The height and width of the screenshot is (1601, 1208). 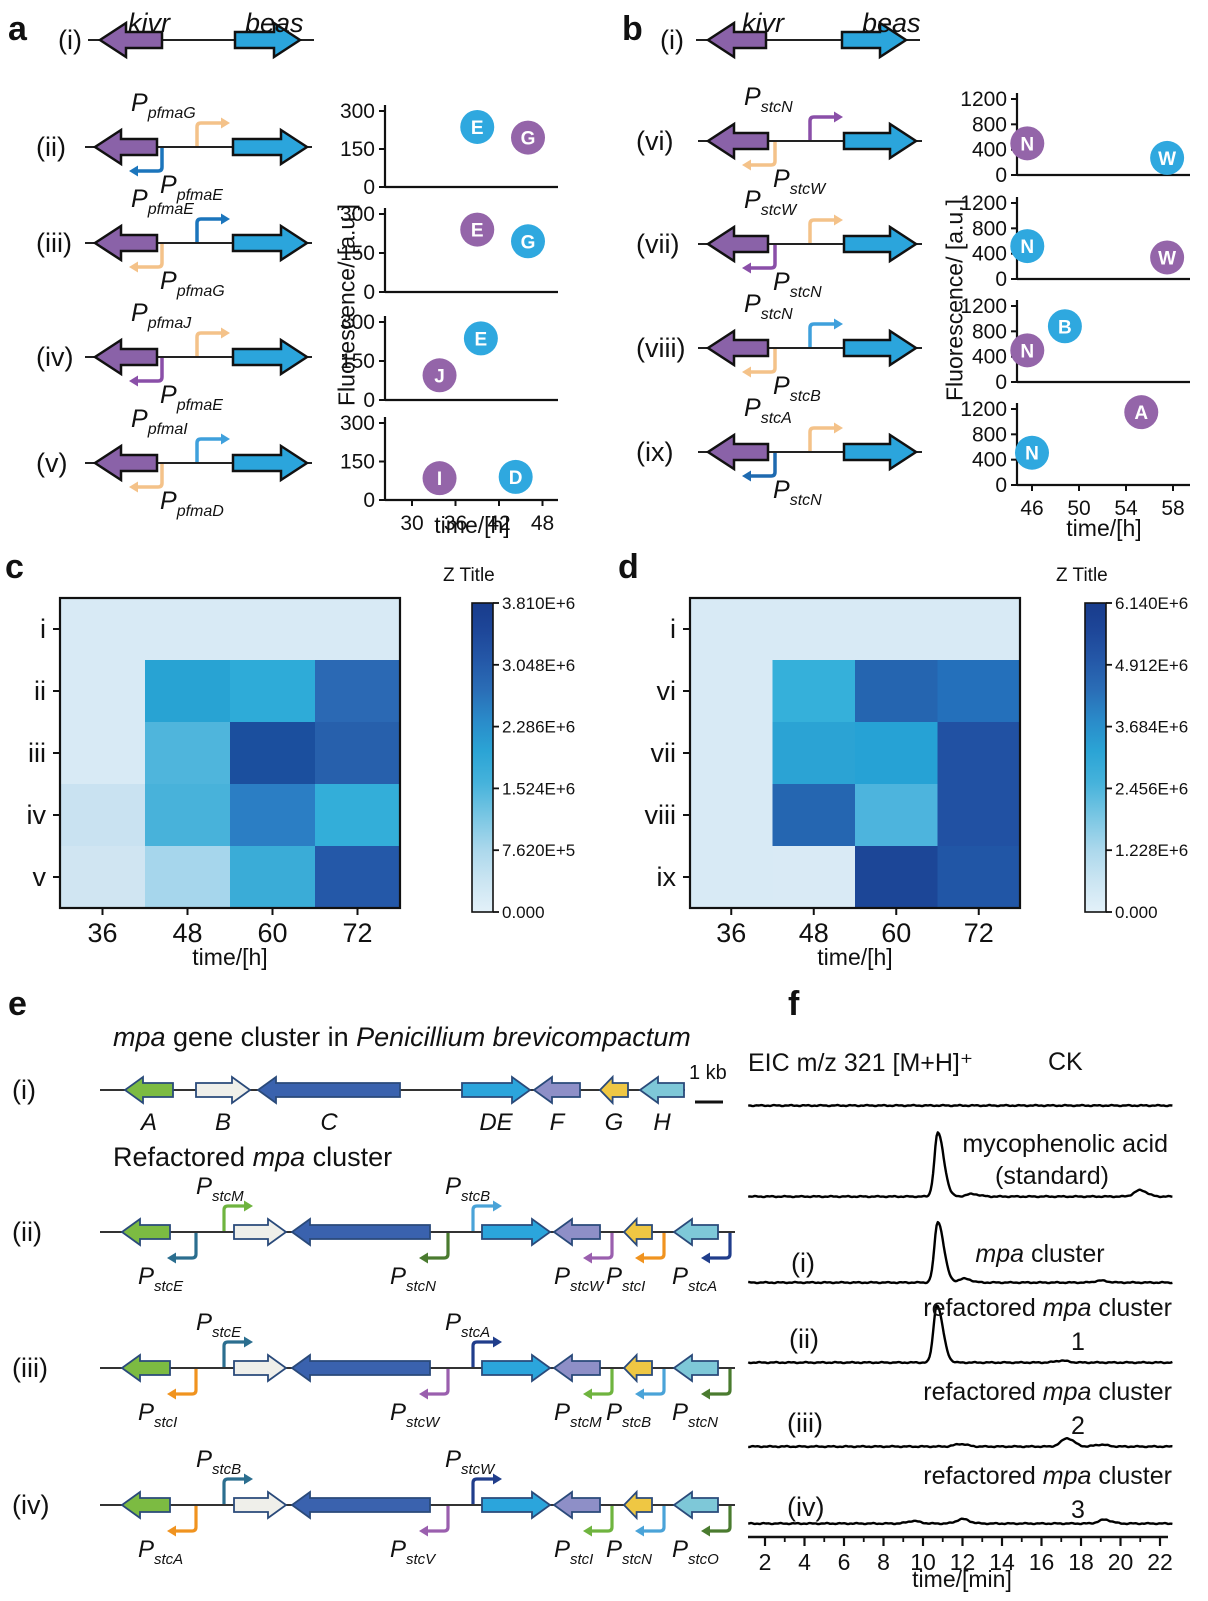 What do you see at coordinates (1078, 1342) in the screenshot?
I see `trace-name-line2: 1` at bounding box center [1078, 1342].